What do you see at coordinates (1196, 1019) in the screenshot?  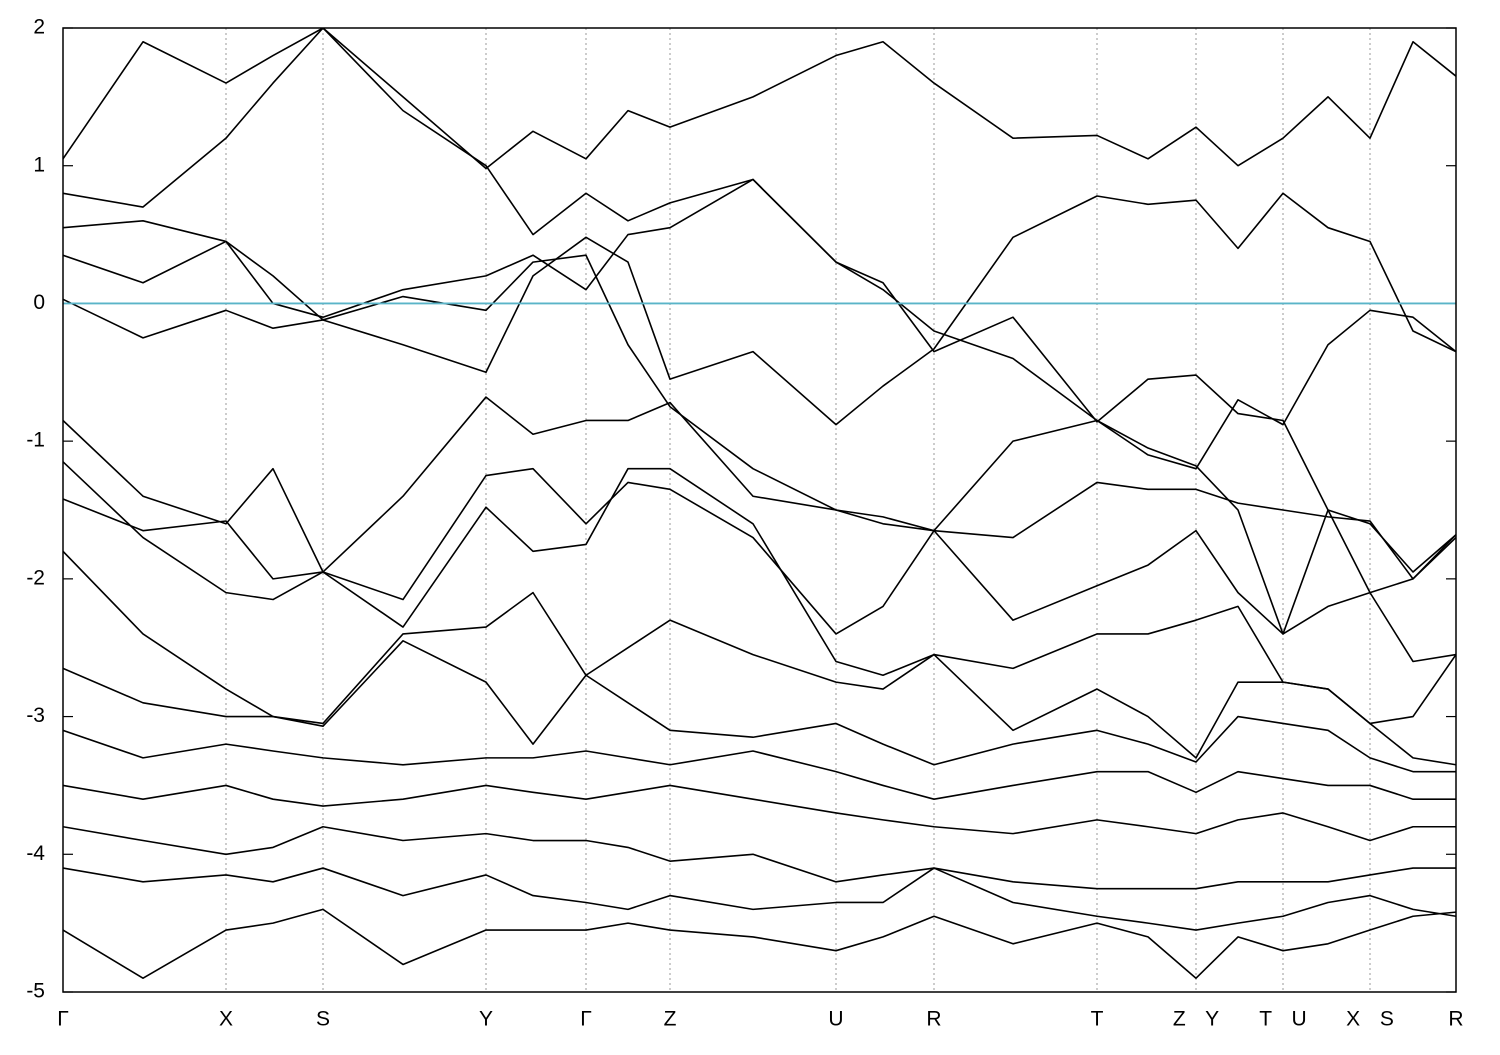 I see `x-tick-label: Z Y` at bounding box center [1196, 1019].